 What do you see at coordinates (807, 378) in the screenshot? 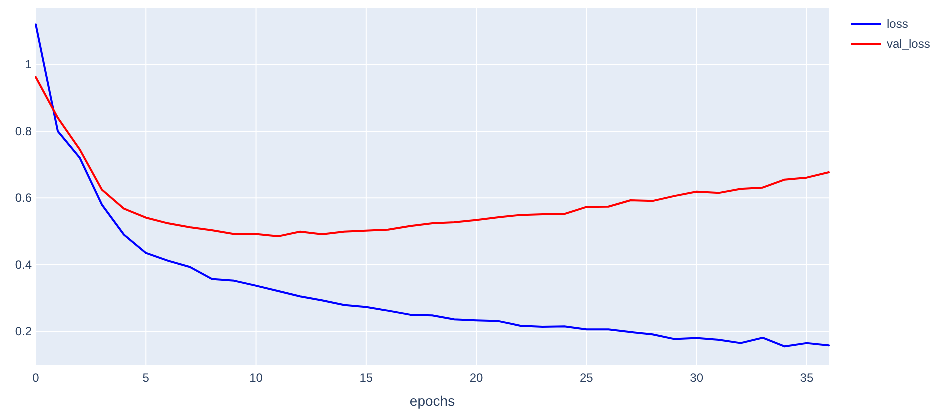
I see `x-tick-label: 35` at bounding box center [807, 378].